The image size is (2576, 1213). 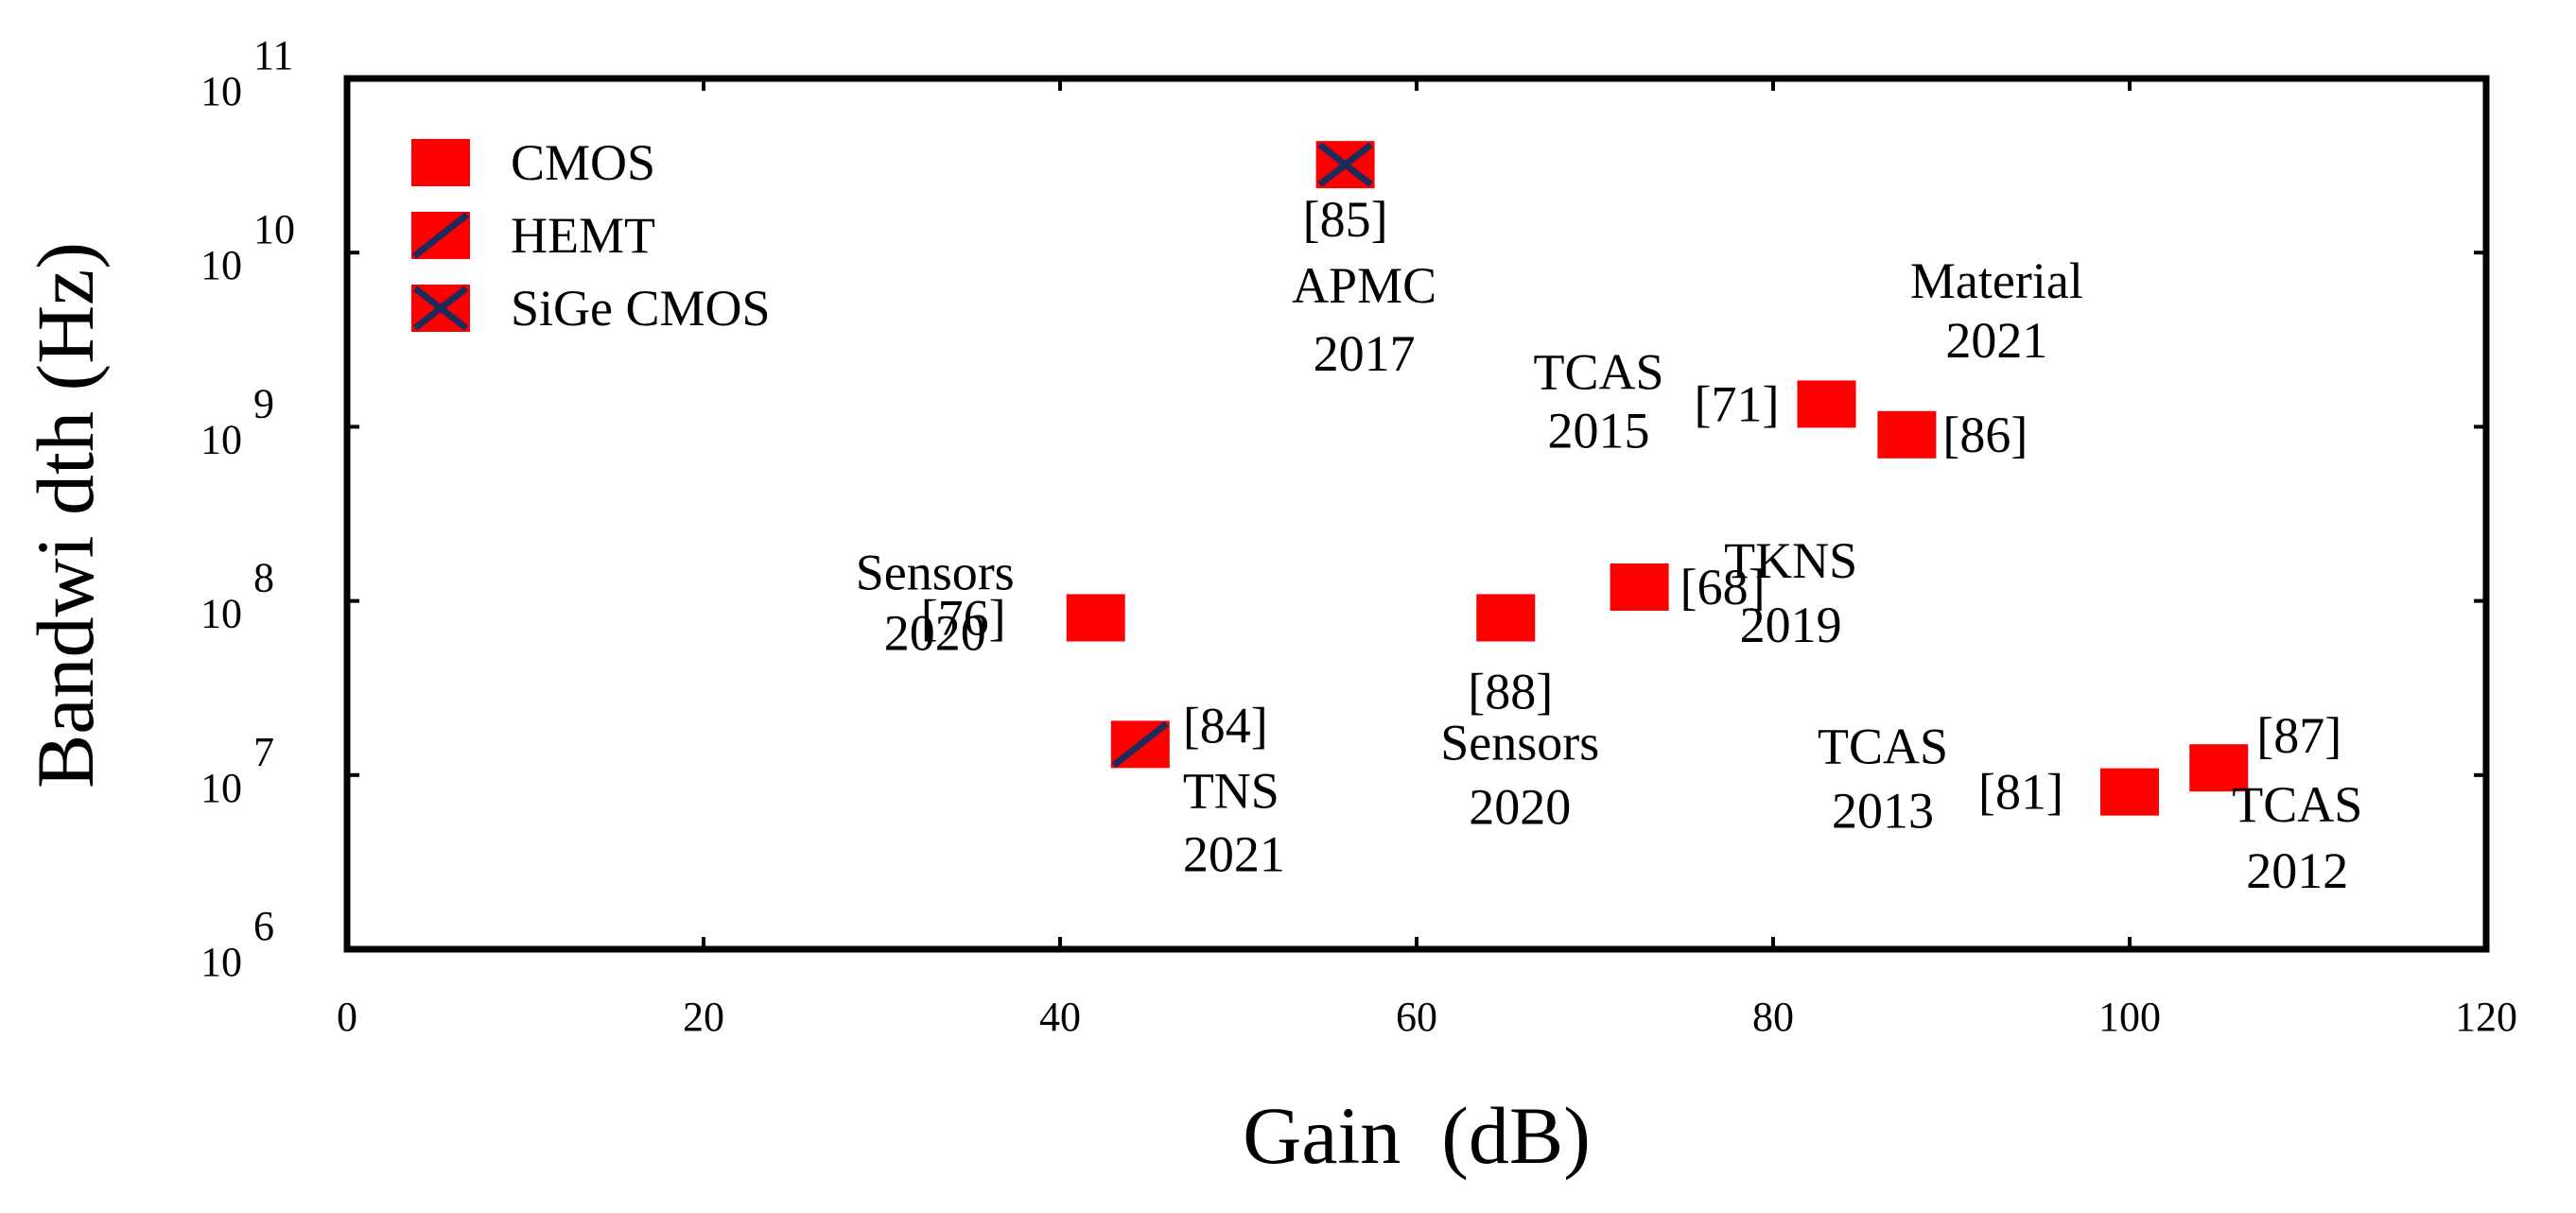 What do you see at coordinates (273, 55) in the screenshot?
I see `y-tick-exponent: 11` at bounding box center [273, 55].